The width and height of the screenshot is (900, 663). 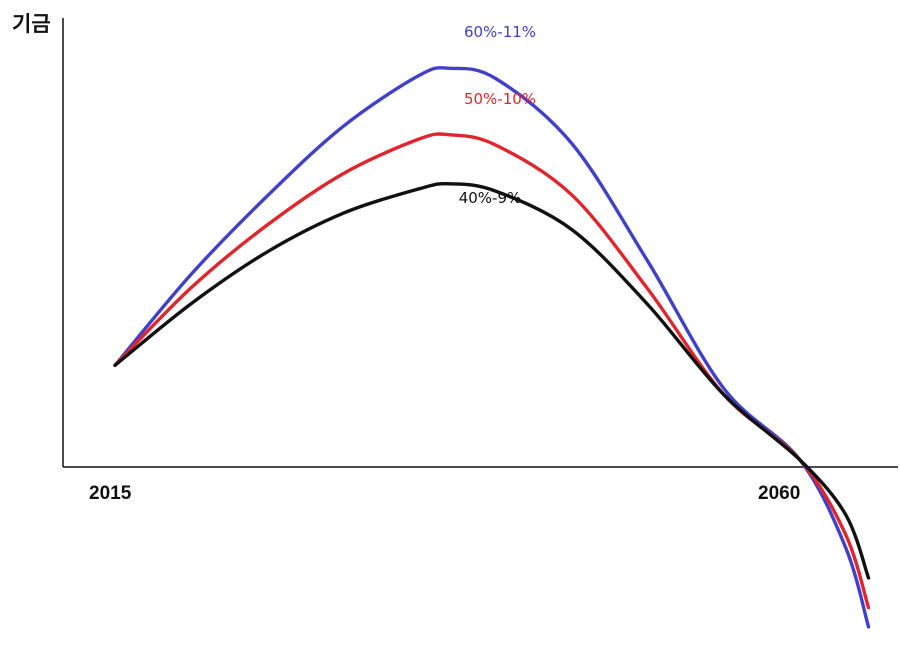 What do you see at coordinates (500, 32) in the screenshot?
I see `series-label-60-11: 60%-11%` at bounding box center [500, 32].